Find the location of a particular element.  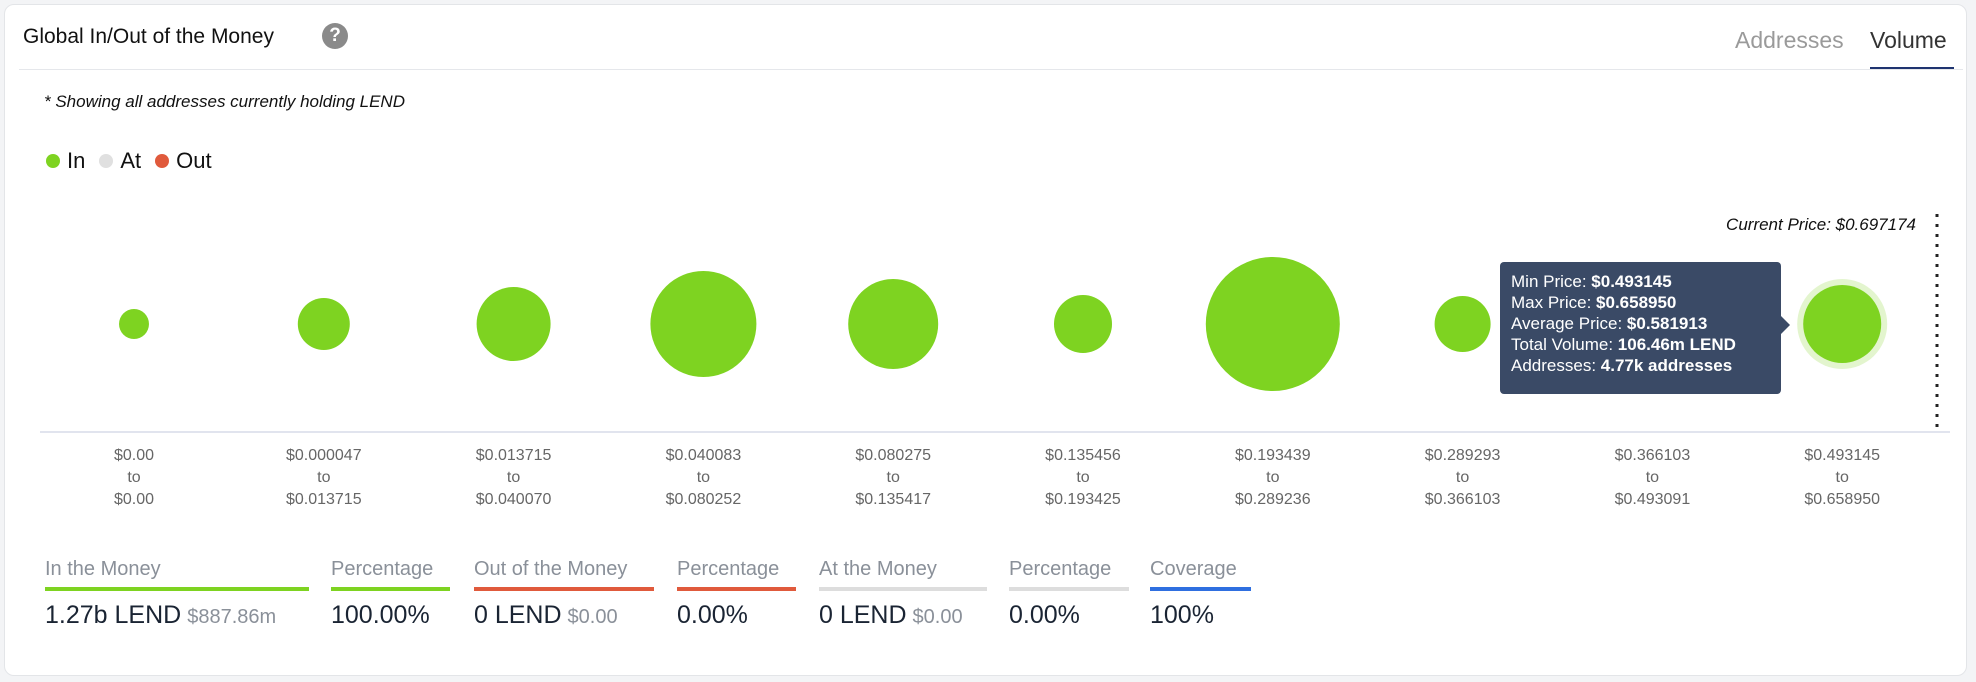

x-tick-to: $0.193425 is located at coordinates (1083, 499).